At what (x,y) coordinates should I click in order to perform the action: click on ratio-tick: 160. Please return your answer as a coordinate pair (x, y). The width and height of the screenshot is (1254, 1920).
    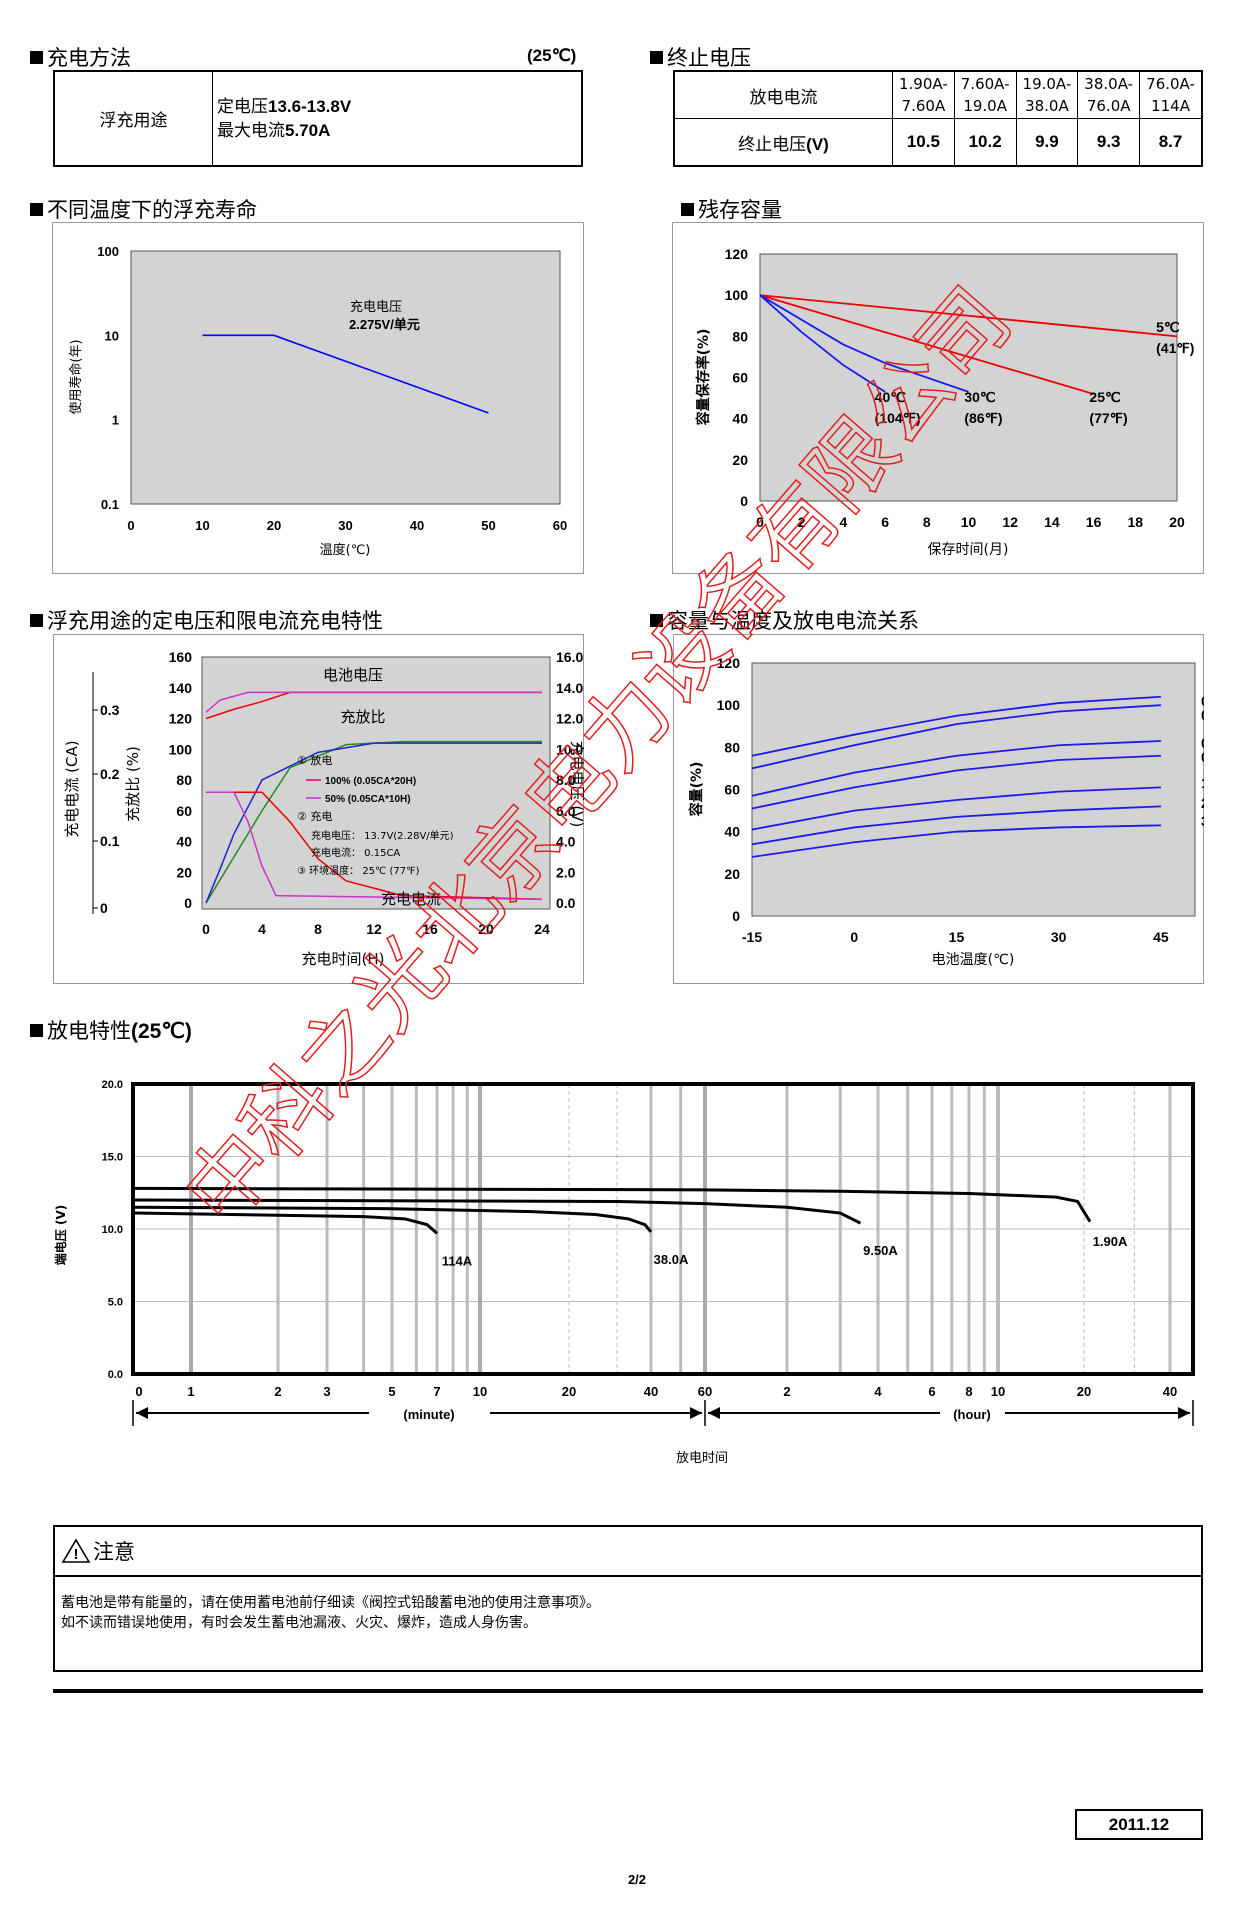
    Looking at the image, I should click on (181, 657).